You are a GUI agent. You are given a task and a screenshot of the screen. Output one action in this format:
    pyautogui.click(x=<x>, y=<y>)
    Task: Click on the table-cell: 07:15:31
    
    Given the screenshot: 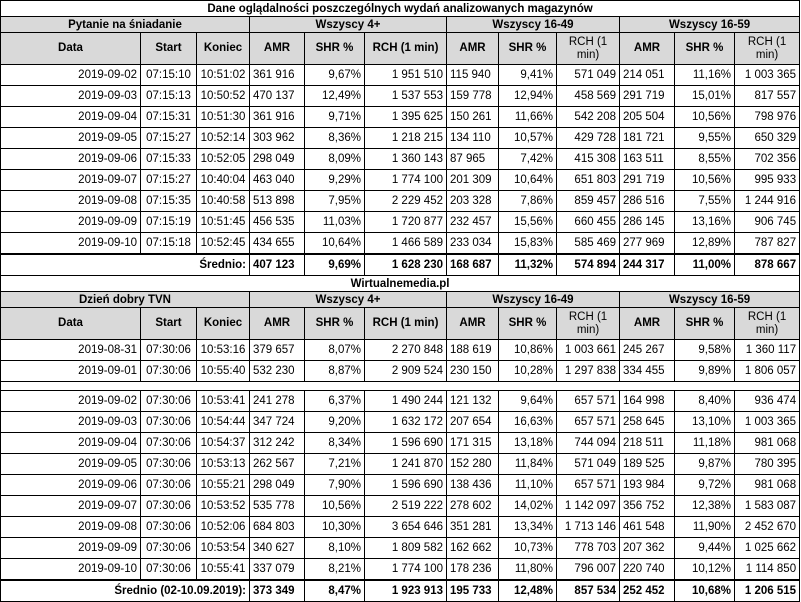 What is the action you would take?
    pyautogui.click(x=168, y=117)
    